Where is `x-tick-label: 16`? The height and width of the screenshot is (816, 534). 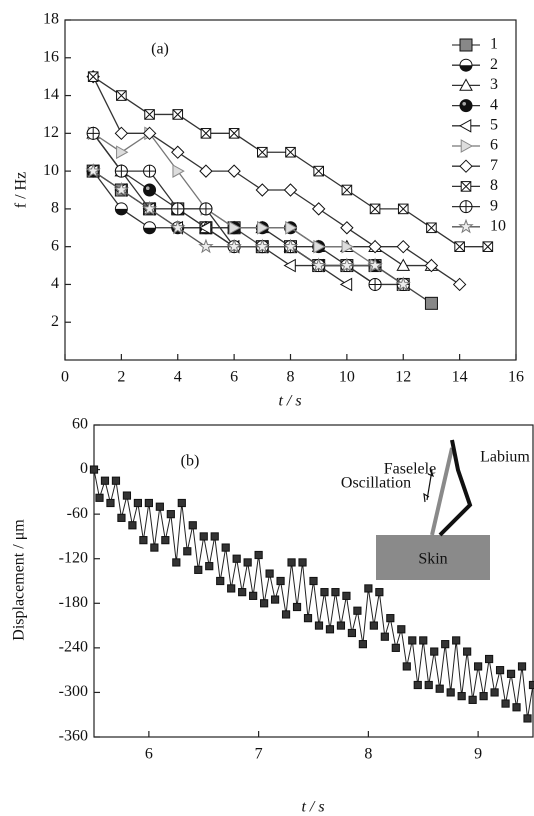 x-tick-label: 16 is located at coordinates (516, 377).